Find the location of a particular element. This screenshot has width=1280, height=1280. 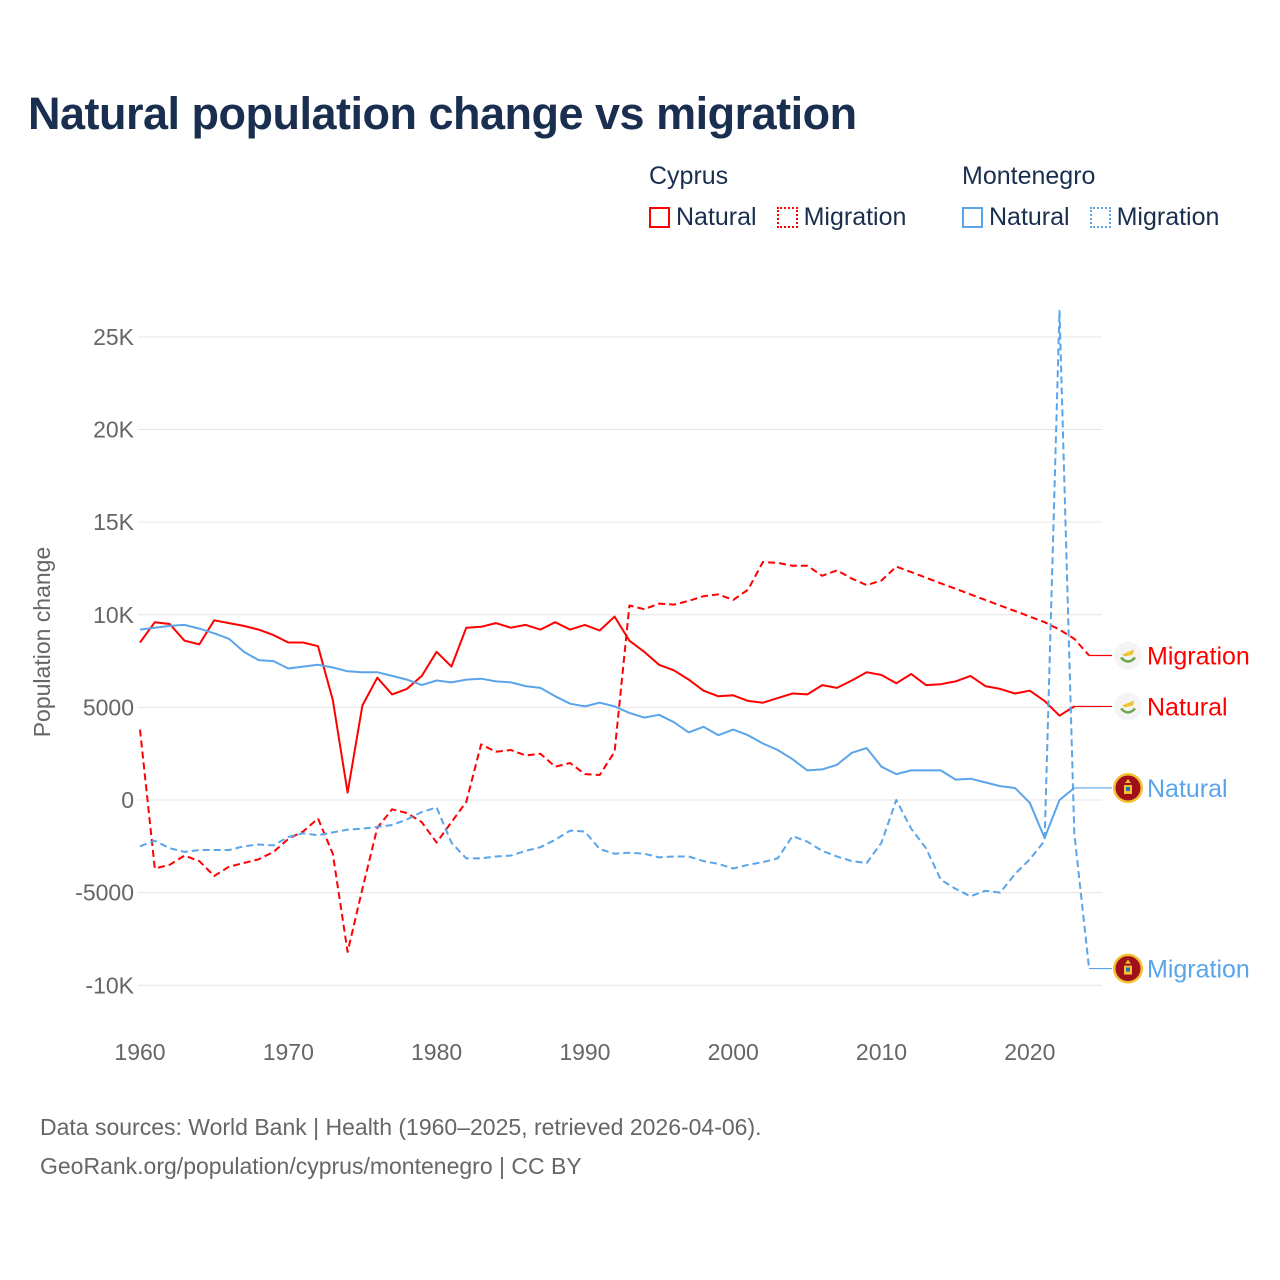

legend-item-cyprus-migration: Migration is located at coordinates (841, 217).